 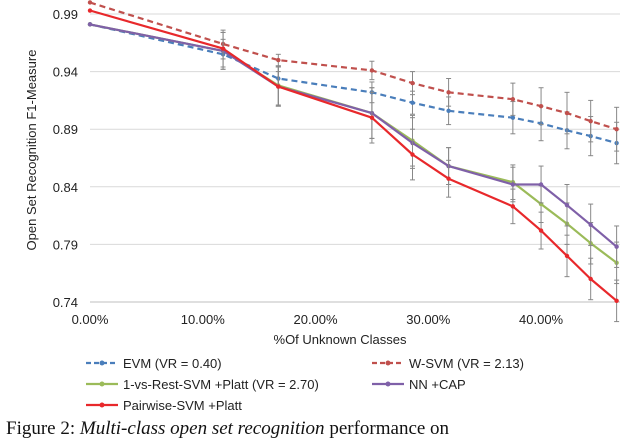 I want to click on legend-label: NN +CAP, so click(x=437, y=384).